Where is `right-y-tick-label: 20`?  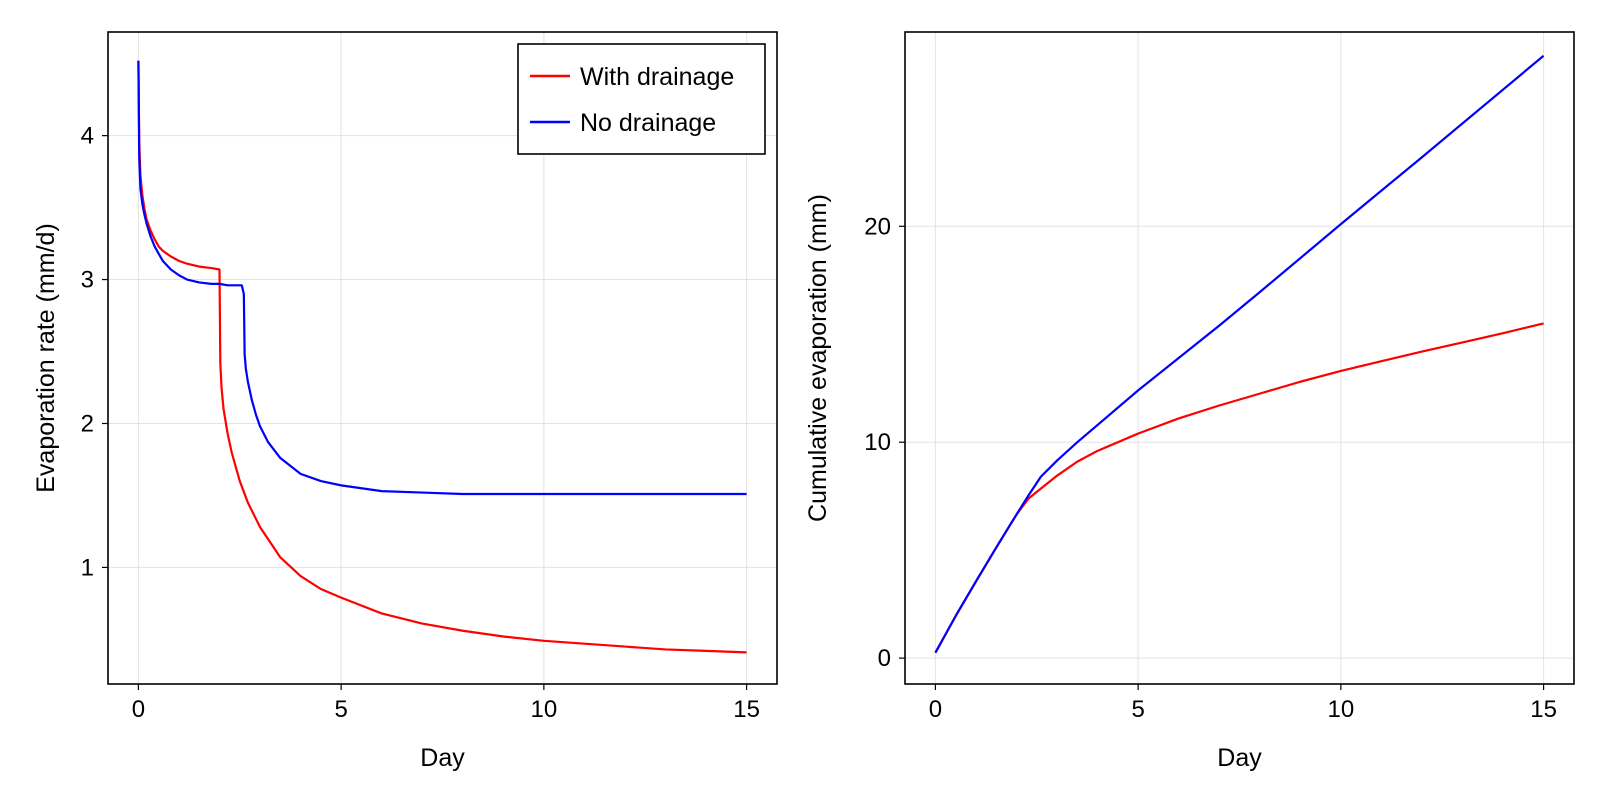
right-y-tick-label: 20 is located at coordinates (877, 226).